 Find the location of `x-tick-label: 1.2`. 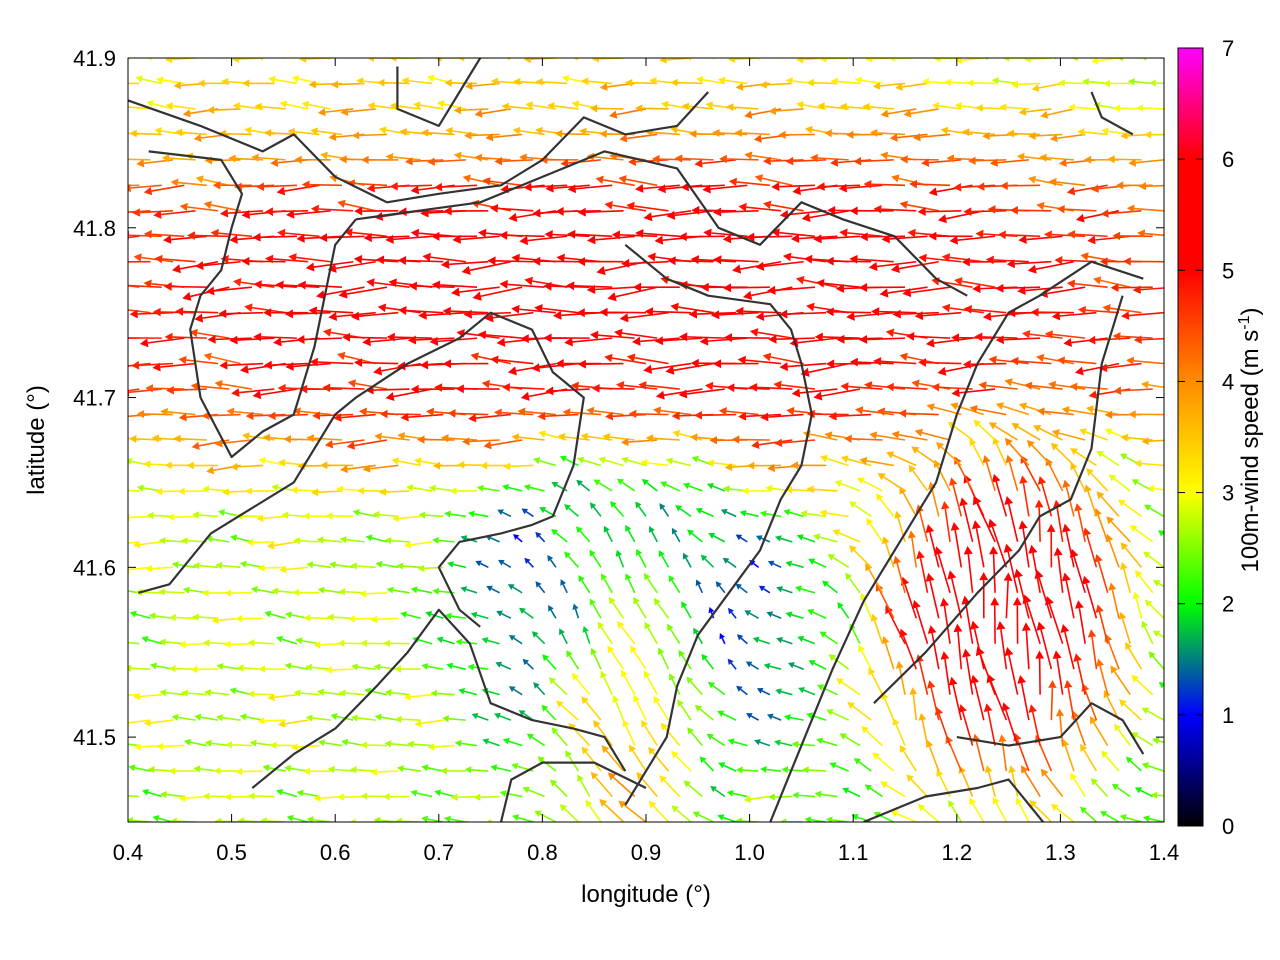

x-tick-label: 1.2 is located at coordinates (957, 852).